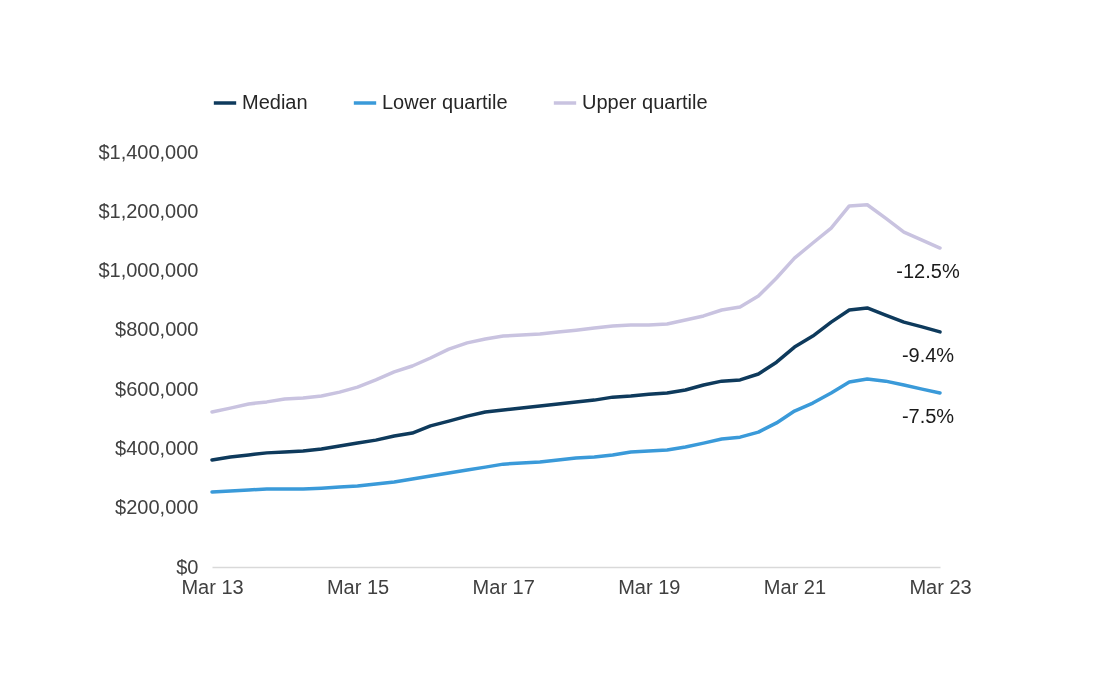 The width and height of the screenshot is (1099, 677). What do you see at coordinates (358, 586) in the screenshot?
I see `x-tick-label: Mar 15` at bounding box center [358, 586].